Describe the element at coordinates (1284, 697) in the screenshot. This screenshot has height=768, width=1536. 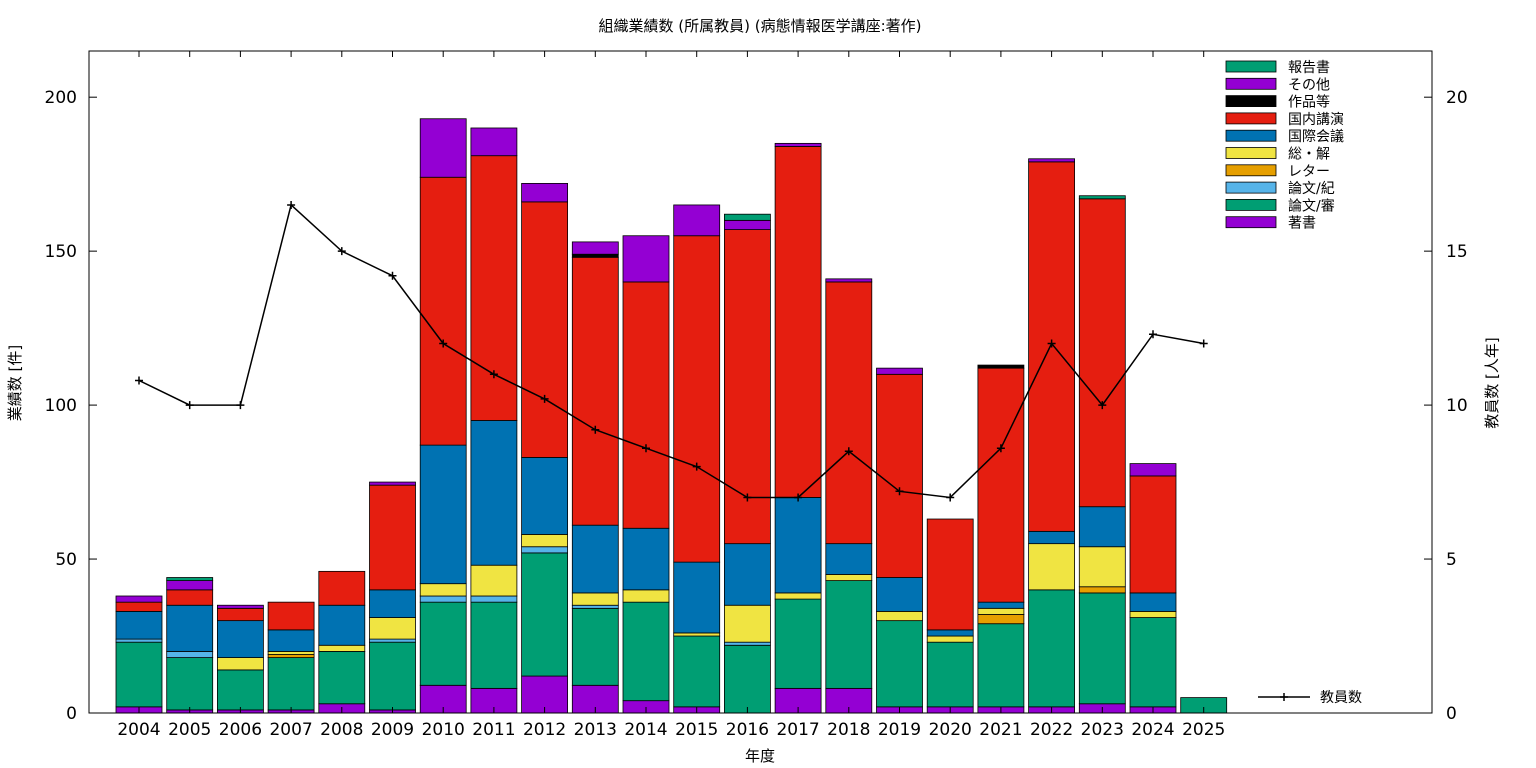
I see `legend-line-marker` at that location.